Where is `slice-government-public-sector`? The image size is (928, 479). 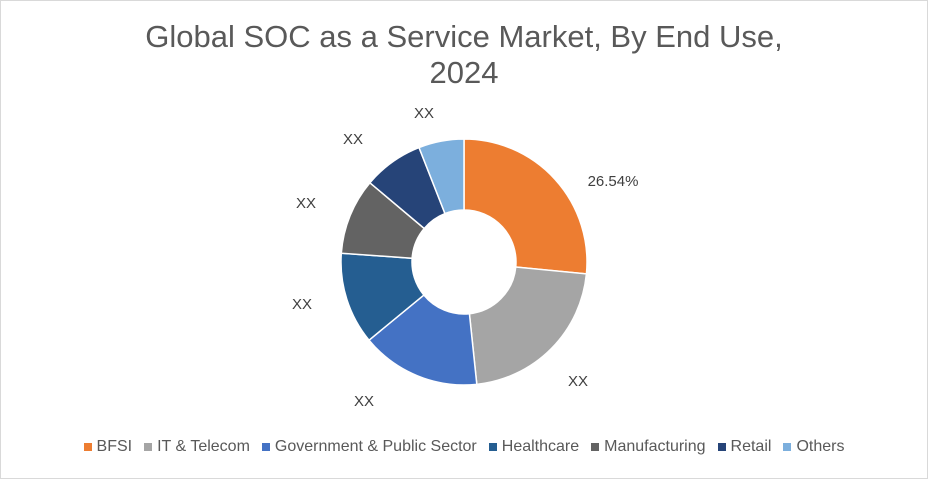 slice-government-public-sector is located at coordinates (422, 339).